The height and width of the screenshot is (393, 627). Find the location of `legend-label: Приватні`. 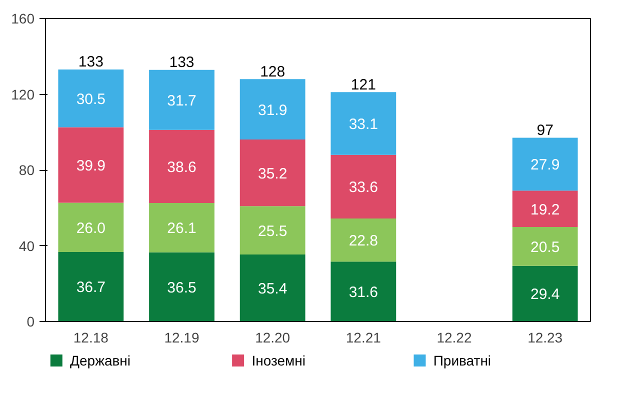

legend-label: Приватні is located at coordinates (462, 360).